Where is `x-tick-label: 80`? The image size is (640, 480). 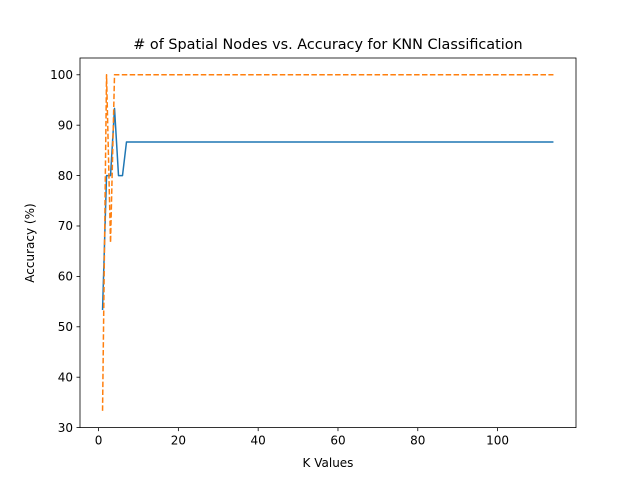 x-tick-label: 80 is located at coordinates (417, 441).